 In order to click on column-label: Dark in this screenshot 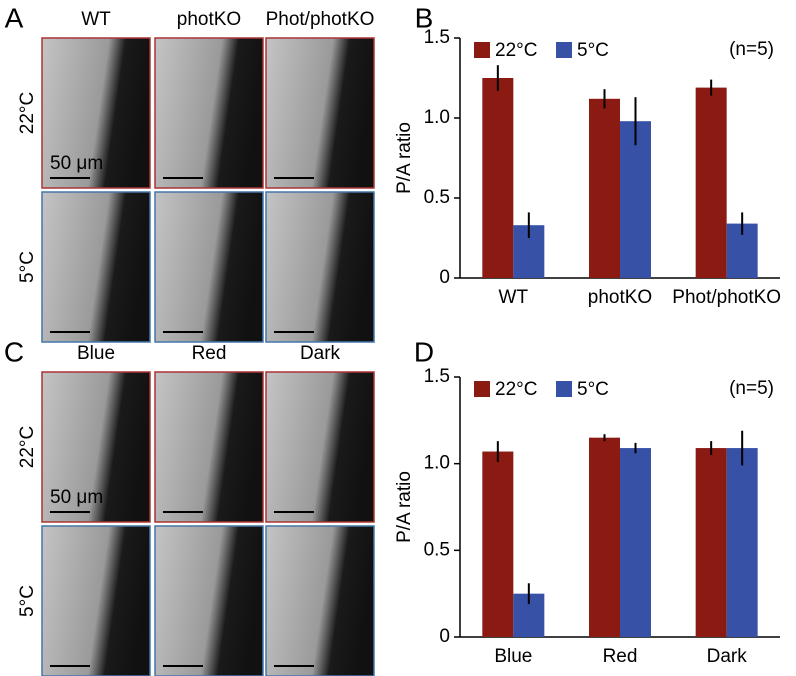, I will do `click(320, 353)`.